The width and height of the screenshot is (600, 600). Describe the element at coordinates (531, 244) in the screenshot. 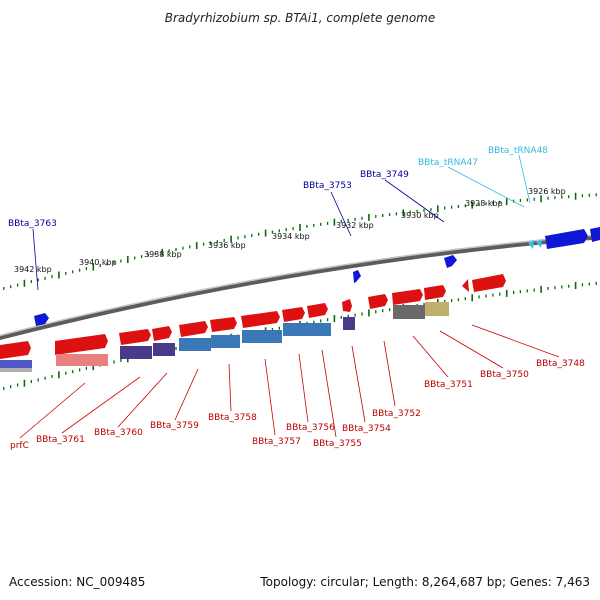

I see `gene-trna47-arrow` at that location.